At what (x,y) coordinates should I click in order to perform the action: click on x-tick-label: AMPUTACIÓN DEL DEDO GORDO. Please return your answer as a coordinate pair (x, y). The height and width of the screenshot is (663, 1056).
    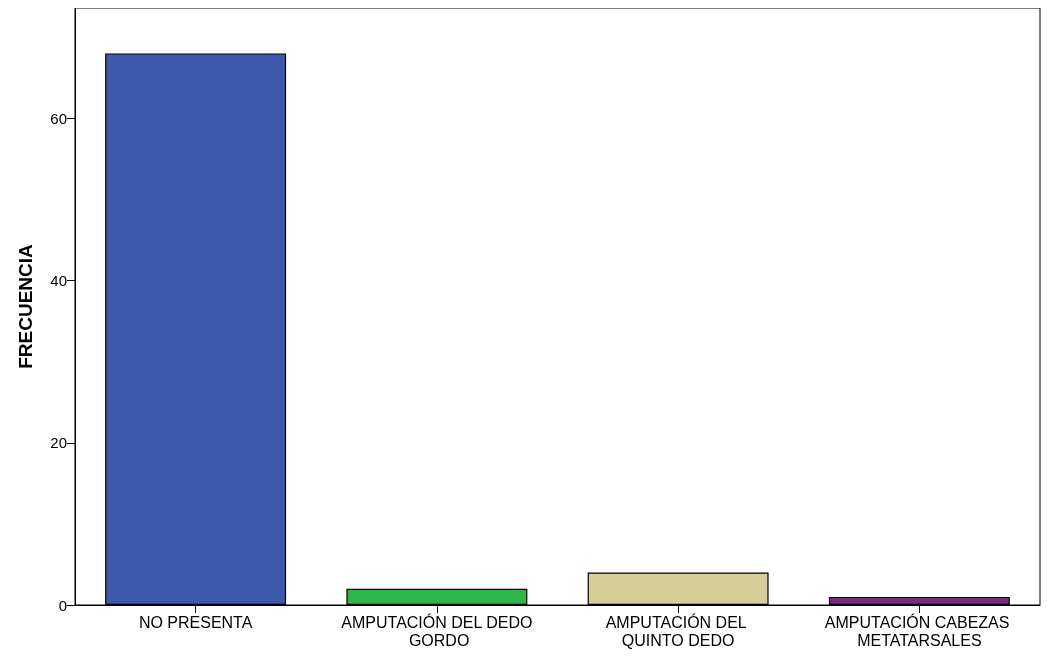
    Looking at the image, I should click on (437, 630).